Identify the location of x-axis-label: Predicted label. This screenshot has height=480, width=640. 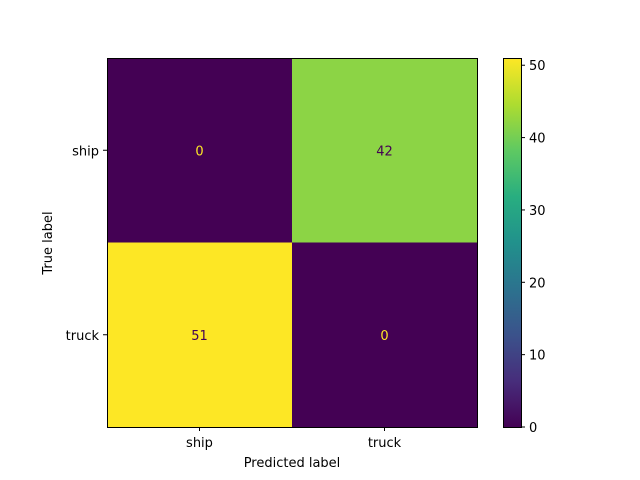
(292, 463).